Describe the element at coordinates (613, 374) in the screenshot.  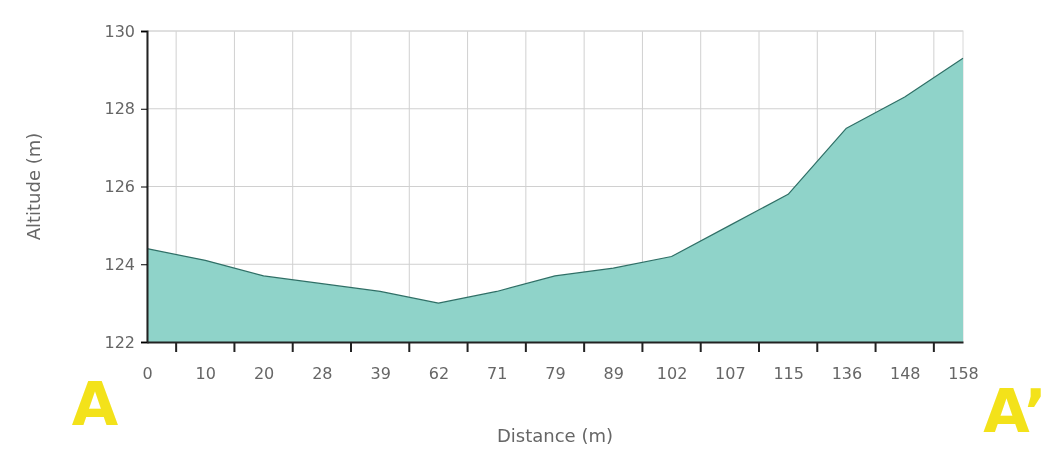
I see `x-tick-label: 89` at that location.